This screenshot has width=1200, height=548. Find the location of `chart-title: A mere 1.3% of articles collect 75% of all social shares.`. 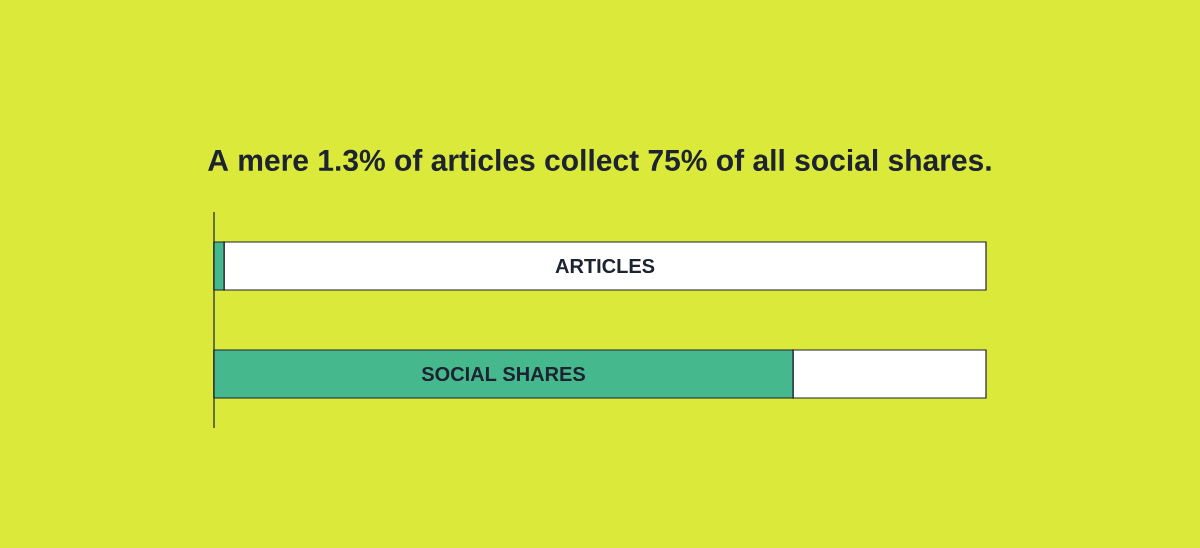

chart-title: A mere 1.3% of articles collect 75% of all social shares. is located at coordinates (599, 160).